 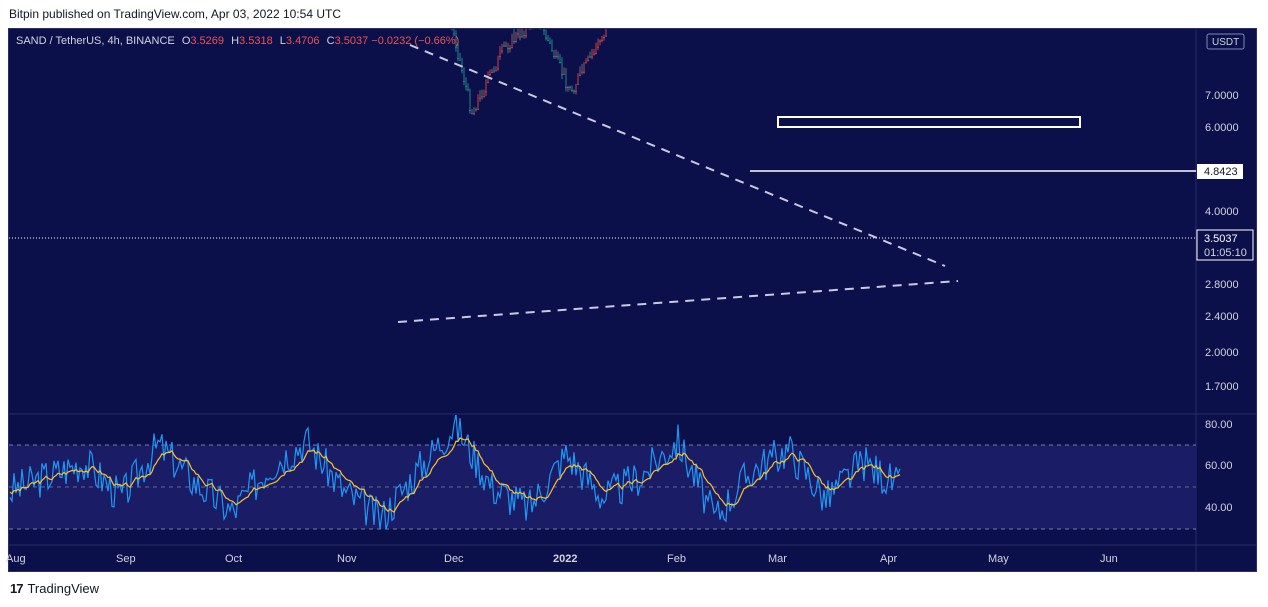 What do you see at coordinates (678, 301) in the screenshot?
I see `ascending-trendline` at bounding box center [678, 301].